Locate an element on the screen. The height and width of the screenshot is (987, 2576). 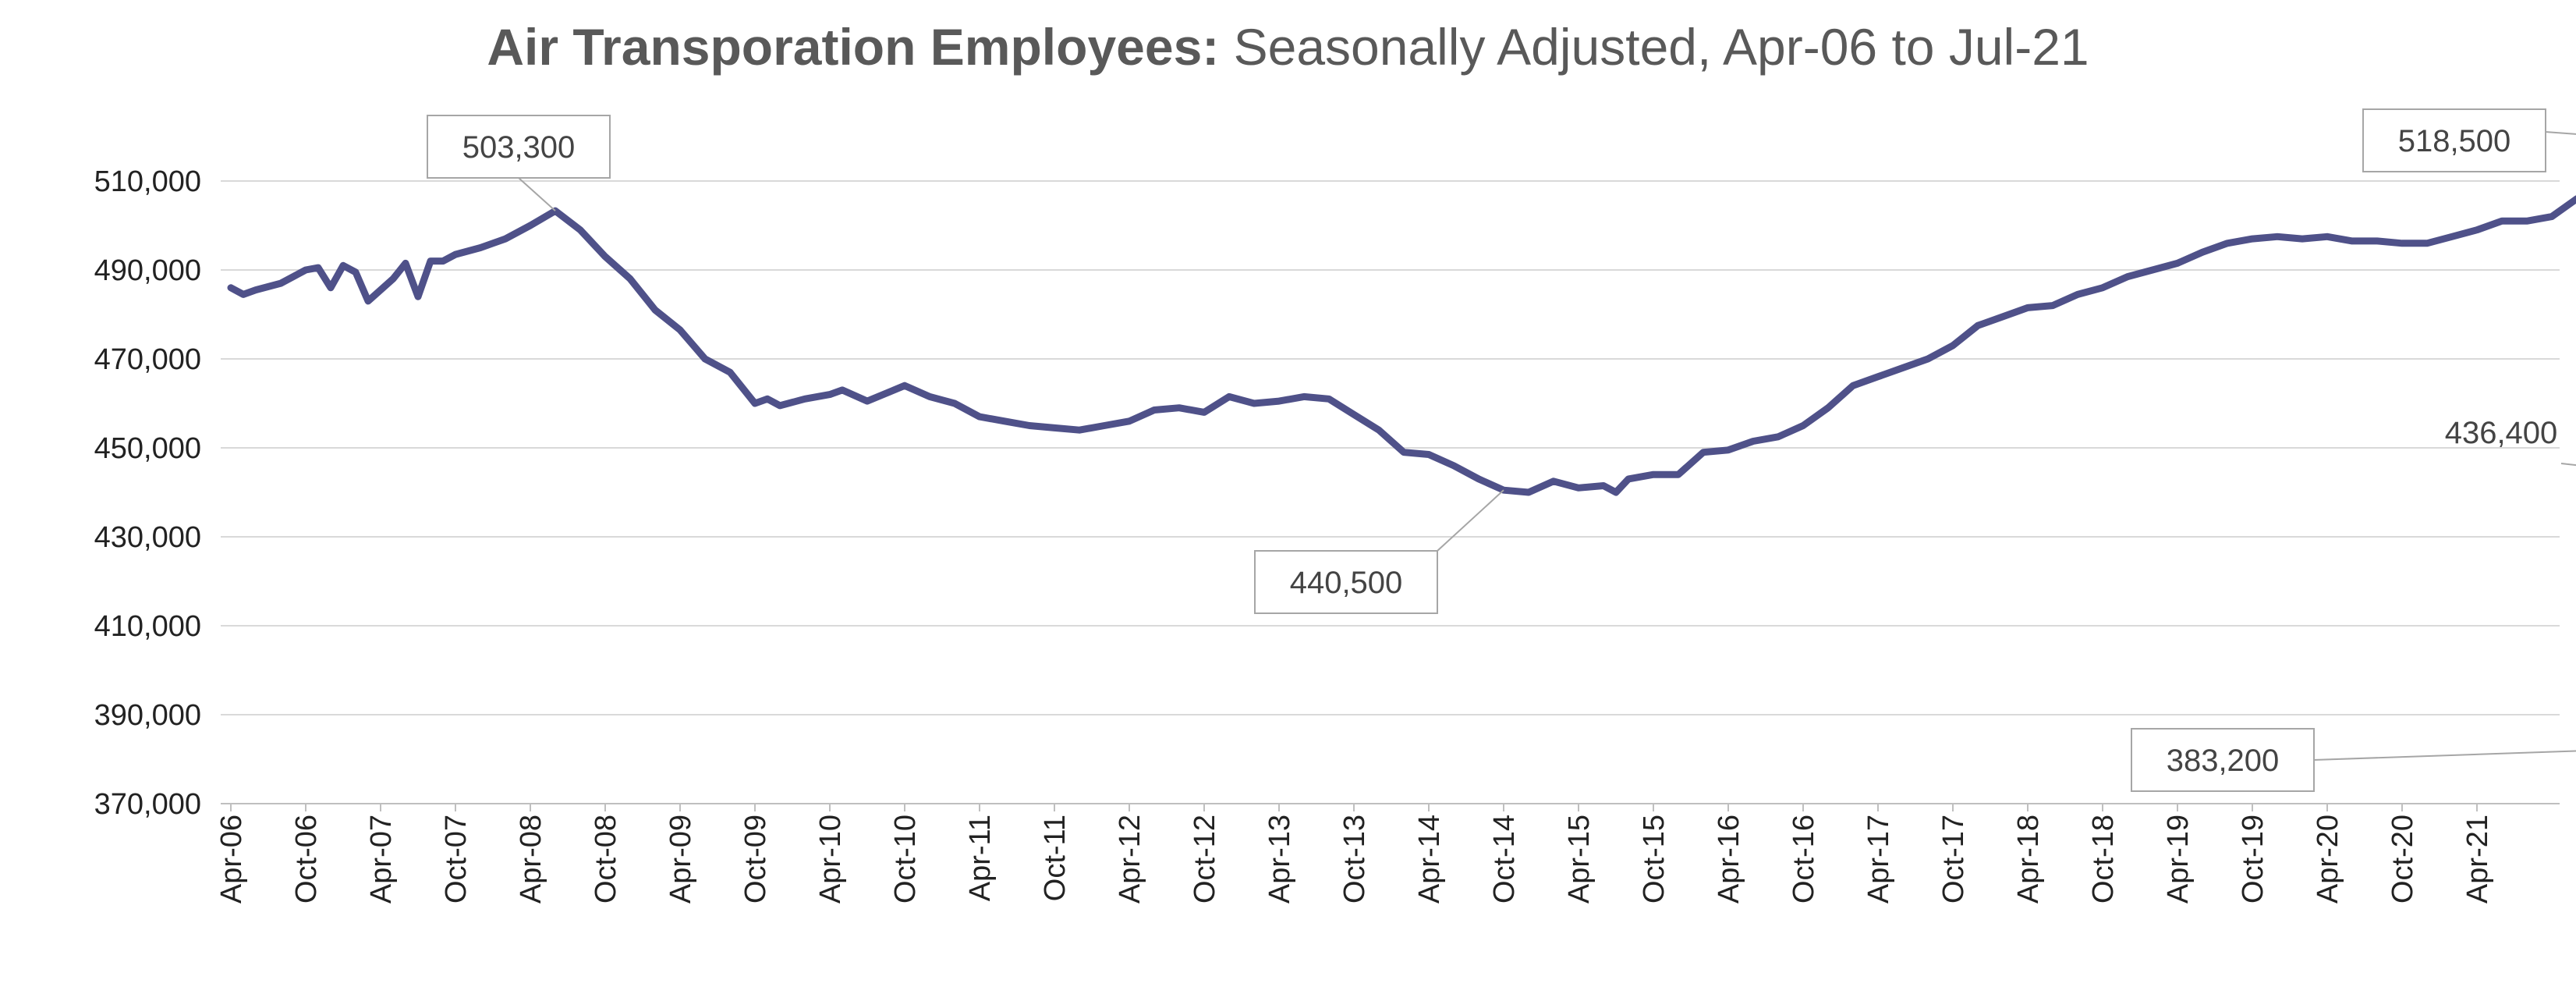
callout-label: 503,300 is located at coordinates (519, 148).